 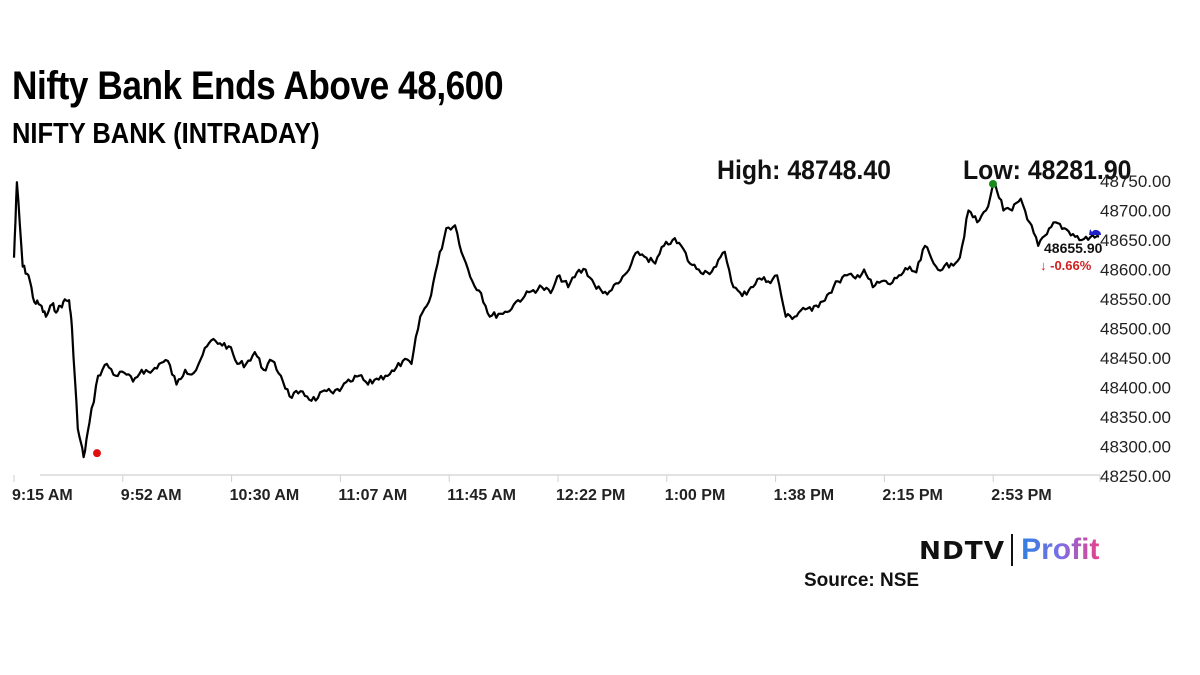 I want to click on chart-title: Nifty Bank Ends Above 48,600, so click(x=258, y=86).